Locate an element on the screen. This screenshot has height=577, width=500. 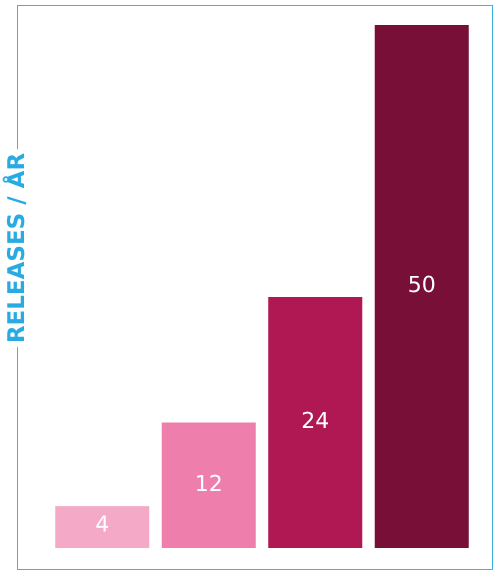
y-axis-title: RELEASES / ÅR is located at coordinates (17, 248).